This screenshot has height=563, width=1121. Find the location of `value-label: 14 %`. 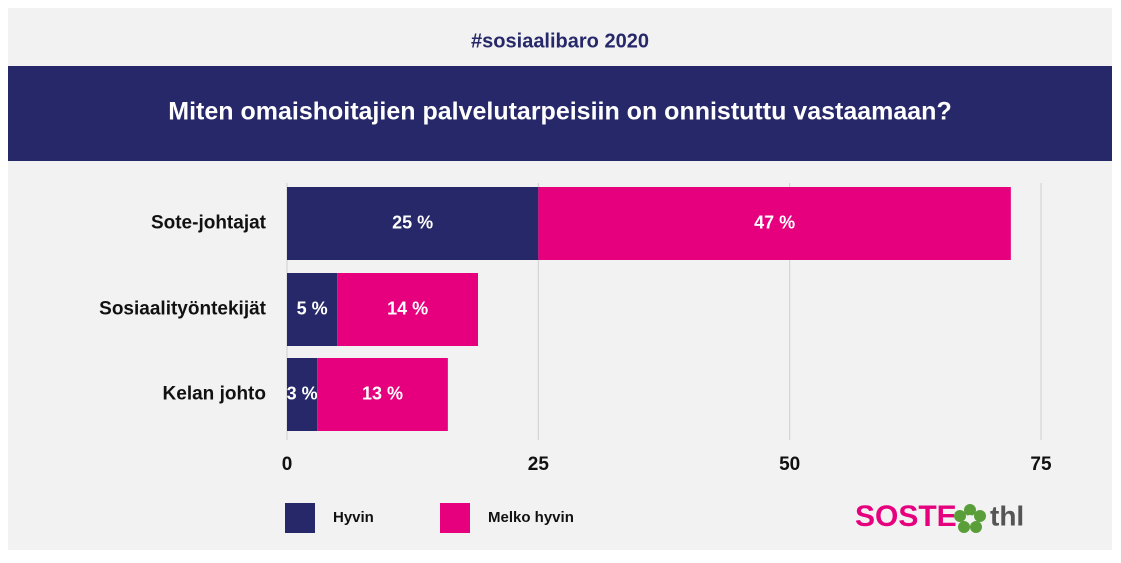

value-label: 14 % is located at coordinates (407, 308).